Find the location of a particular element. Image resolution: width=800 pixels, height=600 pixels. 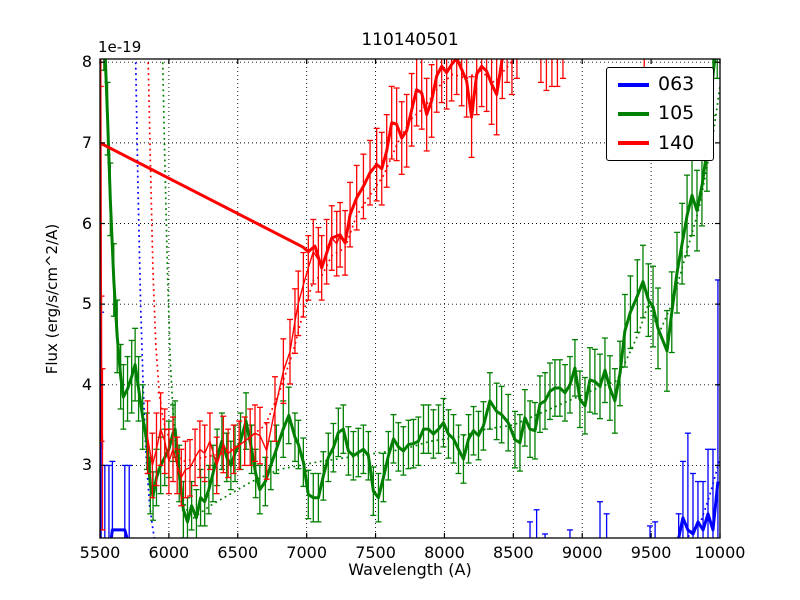

y-tick-label: 7 is located at coordinates (86, 142).